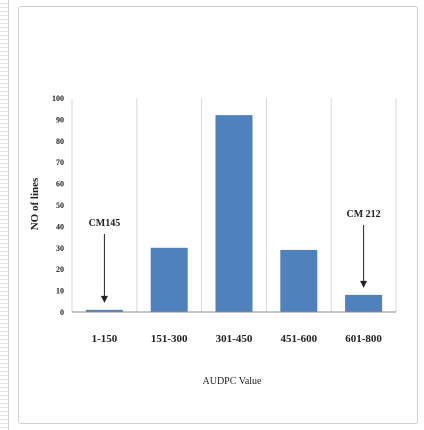  I want to click on x-tick-label: 451-600, so click(298, 339).